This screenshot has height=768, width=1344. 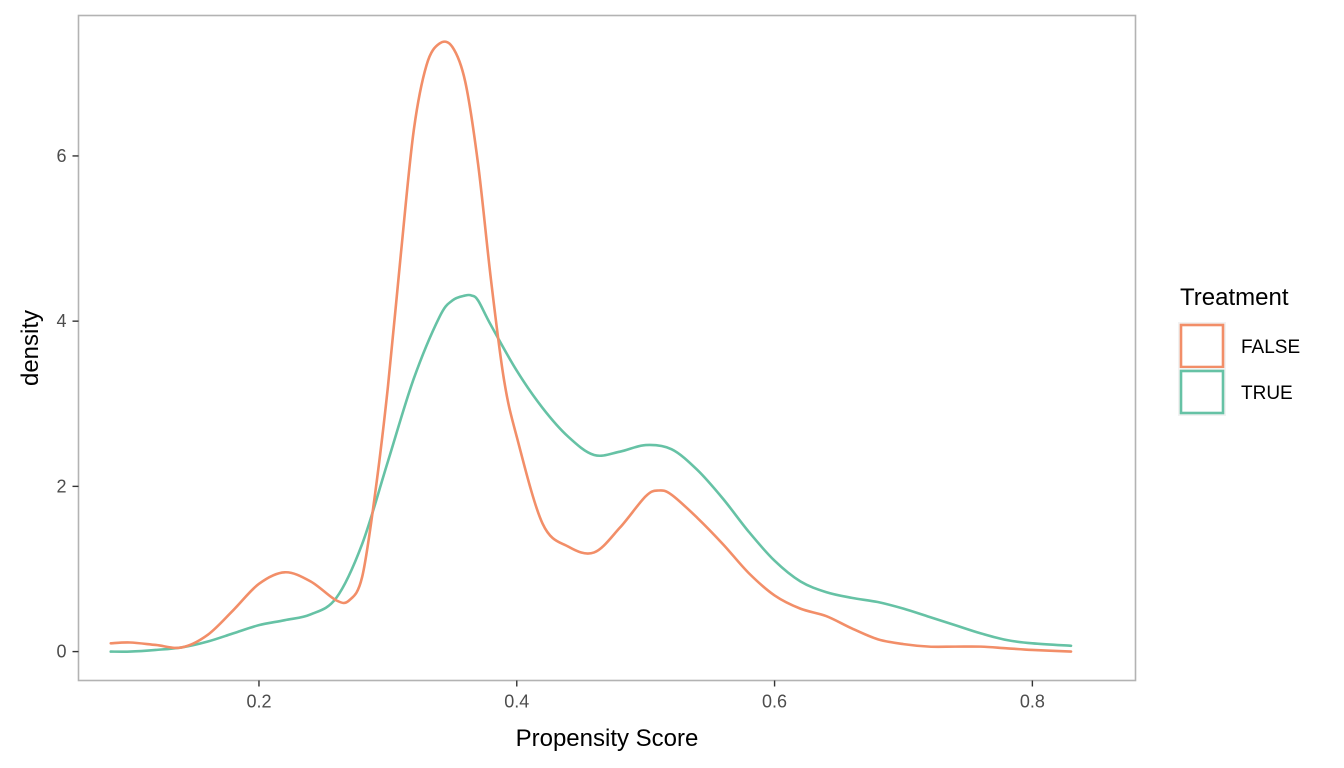 What do you see at coordinates (30, 348) in the screenshot?
I see `y-axis-title: density` at bounding box center [30, 348].